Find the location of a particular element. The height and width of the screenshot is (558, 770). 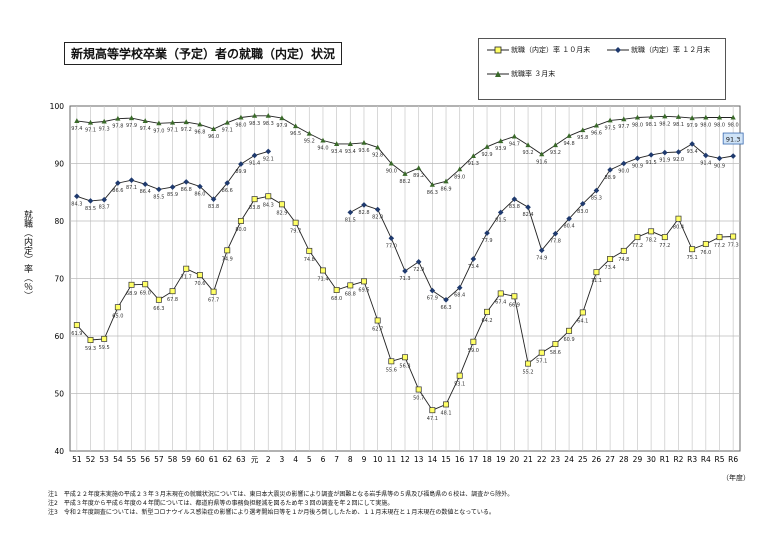

data-label: 92.9 is located at coordinates (486, 155).